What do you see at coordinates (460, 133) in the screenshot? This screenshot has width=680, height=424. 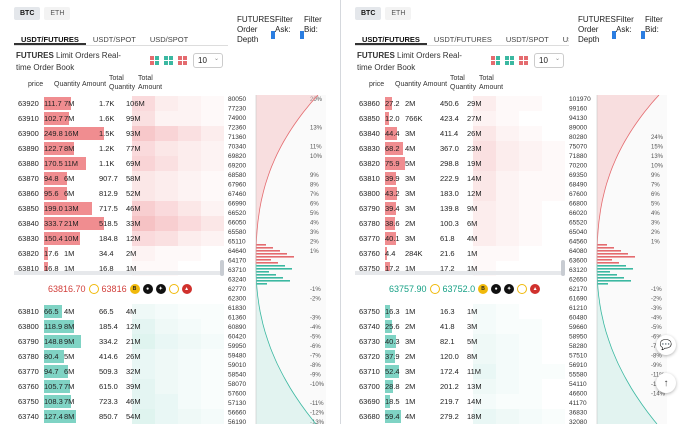 I see `asks-row: 63840 44.4 3M 411.4 26M` at bounding box center [460, 133].